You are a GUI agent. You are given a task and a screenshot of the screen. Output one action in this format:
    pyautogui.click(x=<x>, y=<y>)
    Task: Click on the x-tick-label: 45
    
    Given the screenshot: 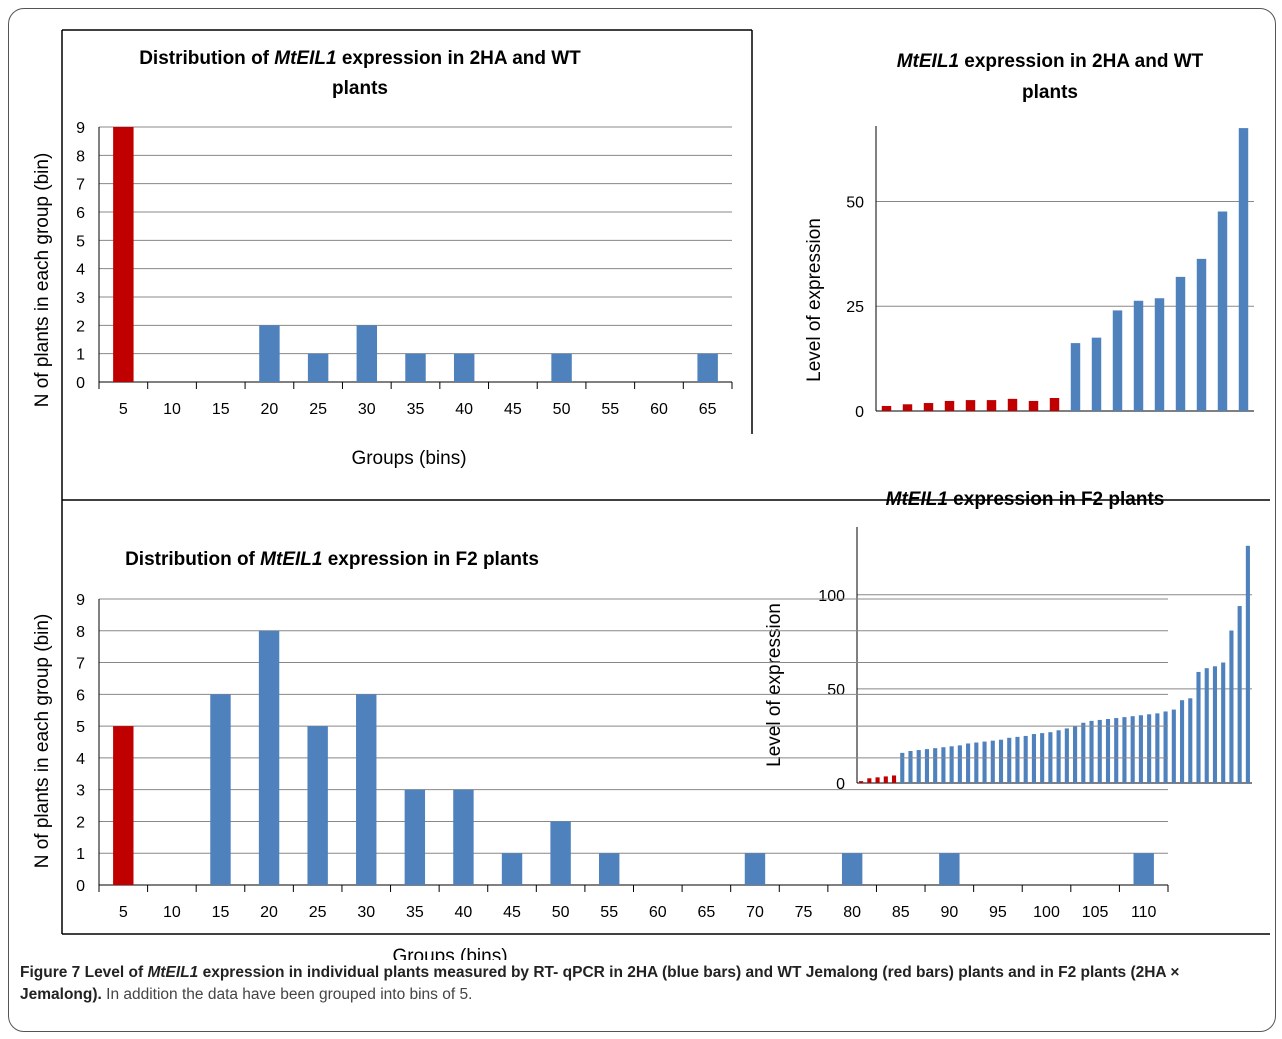 What is the action you would take?
    pyautogui.click(x=512, y=912)
    